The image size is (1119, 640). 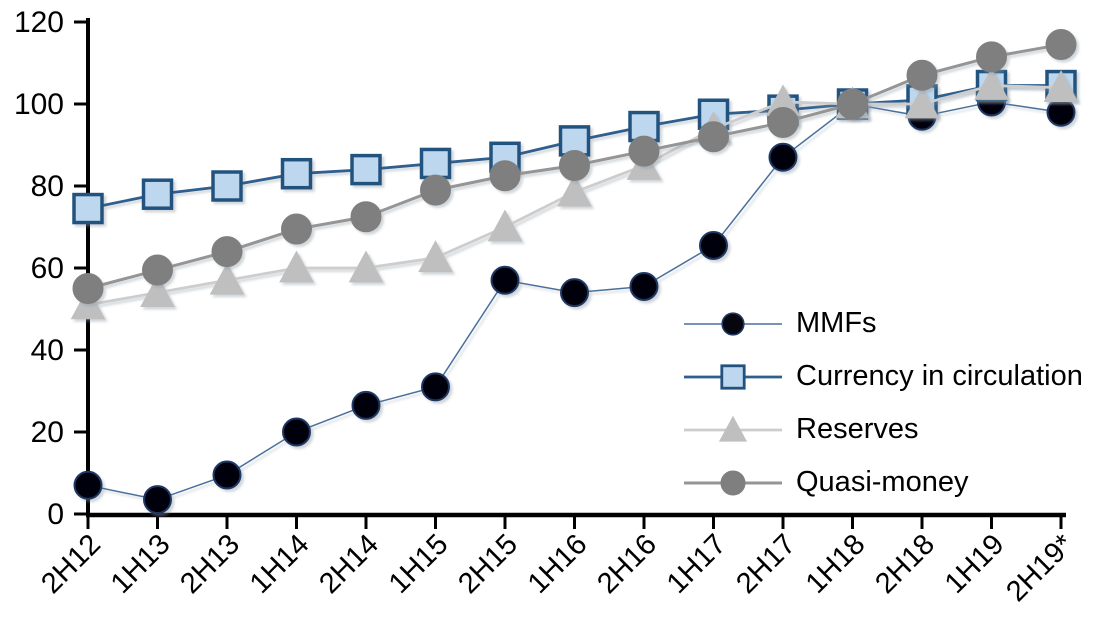 I want to click on legend-label-currency-in-circulation: Currency in circulation, so click(x=939, y=376).